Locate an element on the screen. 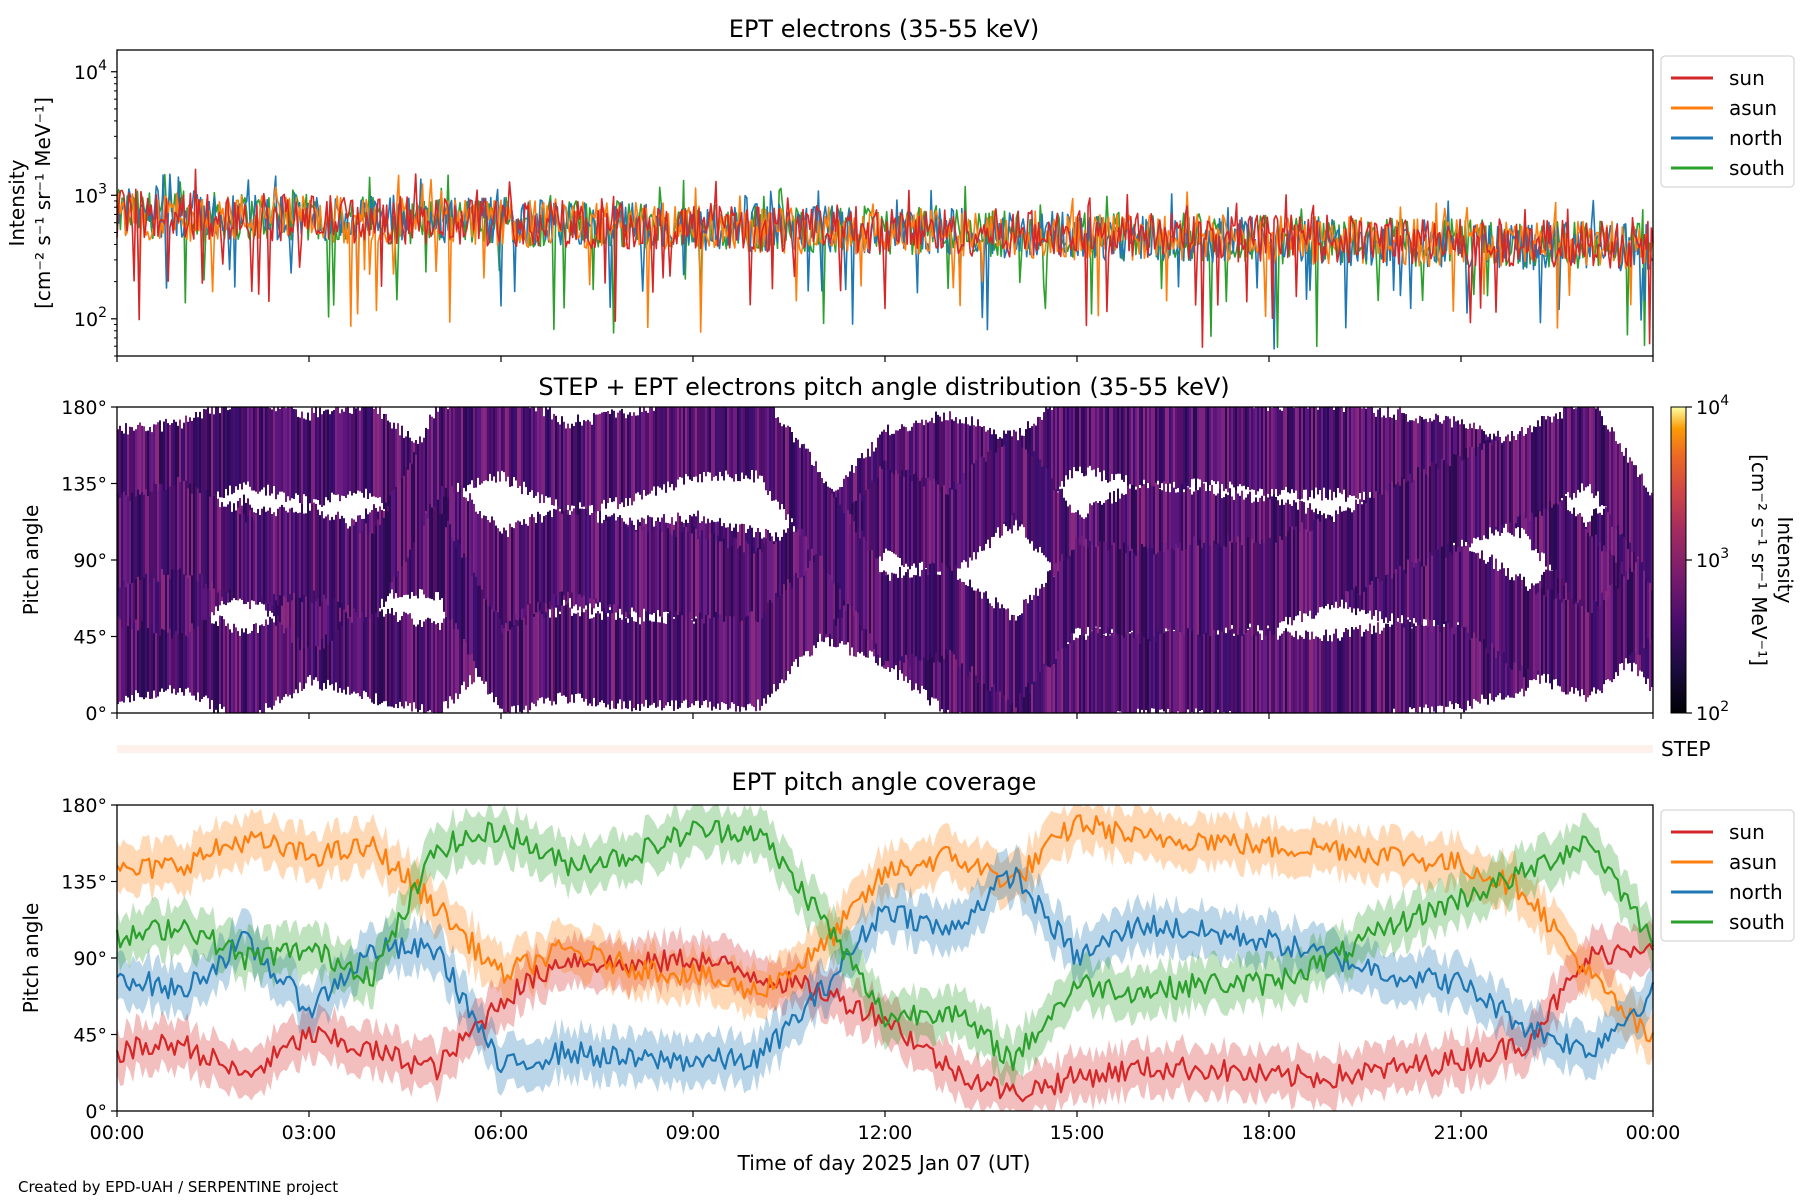 Image resolution: width=1800 pixels, height=1200 pixels. y-tick-label: 0° is located at coordinates (96, 1112).